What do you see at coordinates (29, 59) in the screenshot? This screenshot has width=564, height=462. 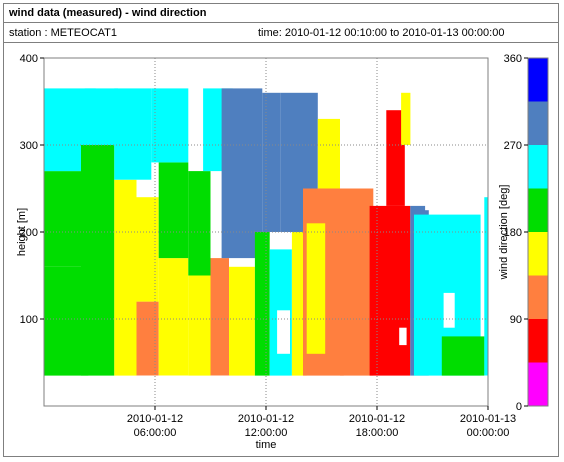 I see `y-tick-label-3: 400` at bounding box center [29, 59].